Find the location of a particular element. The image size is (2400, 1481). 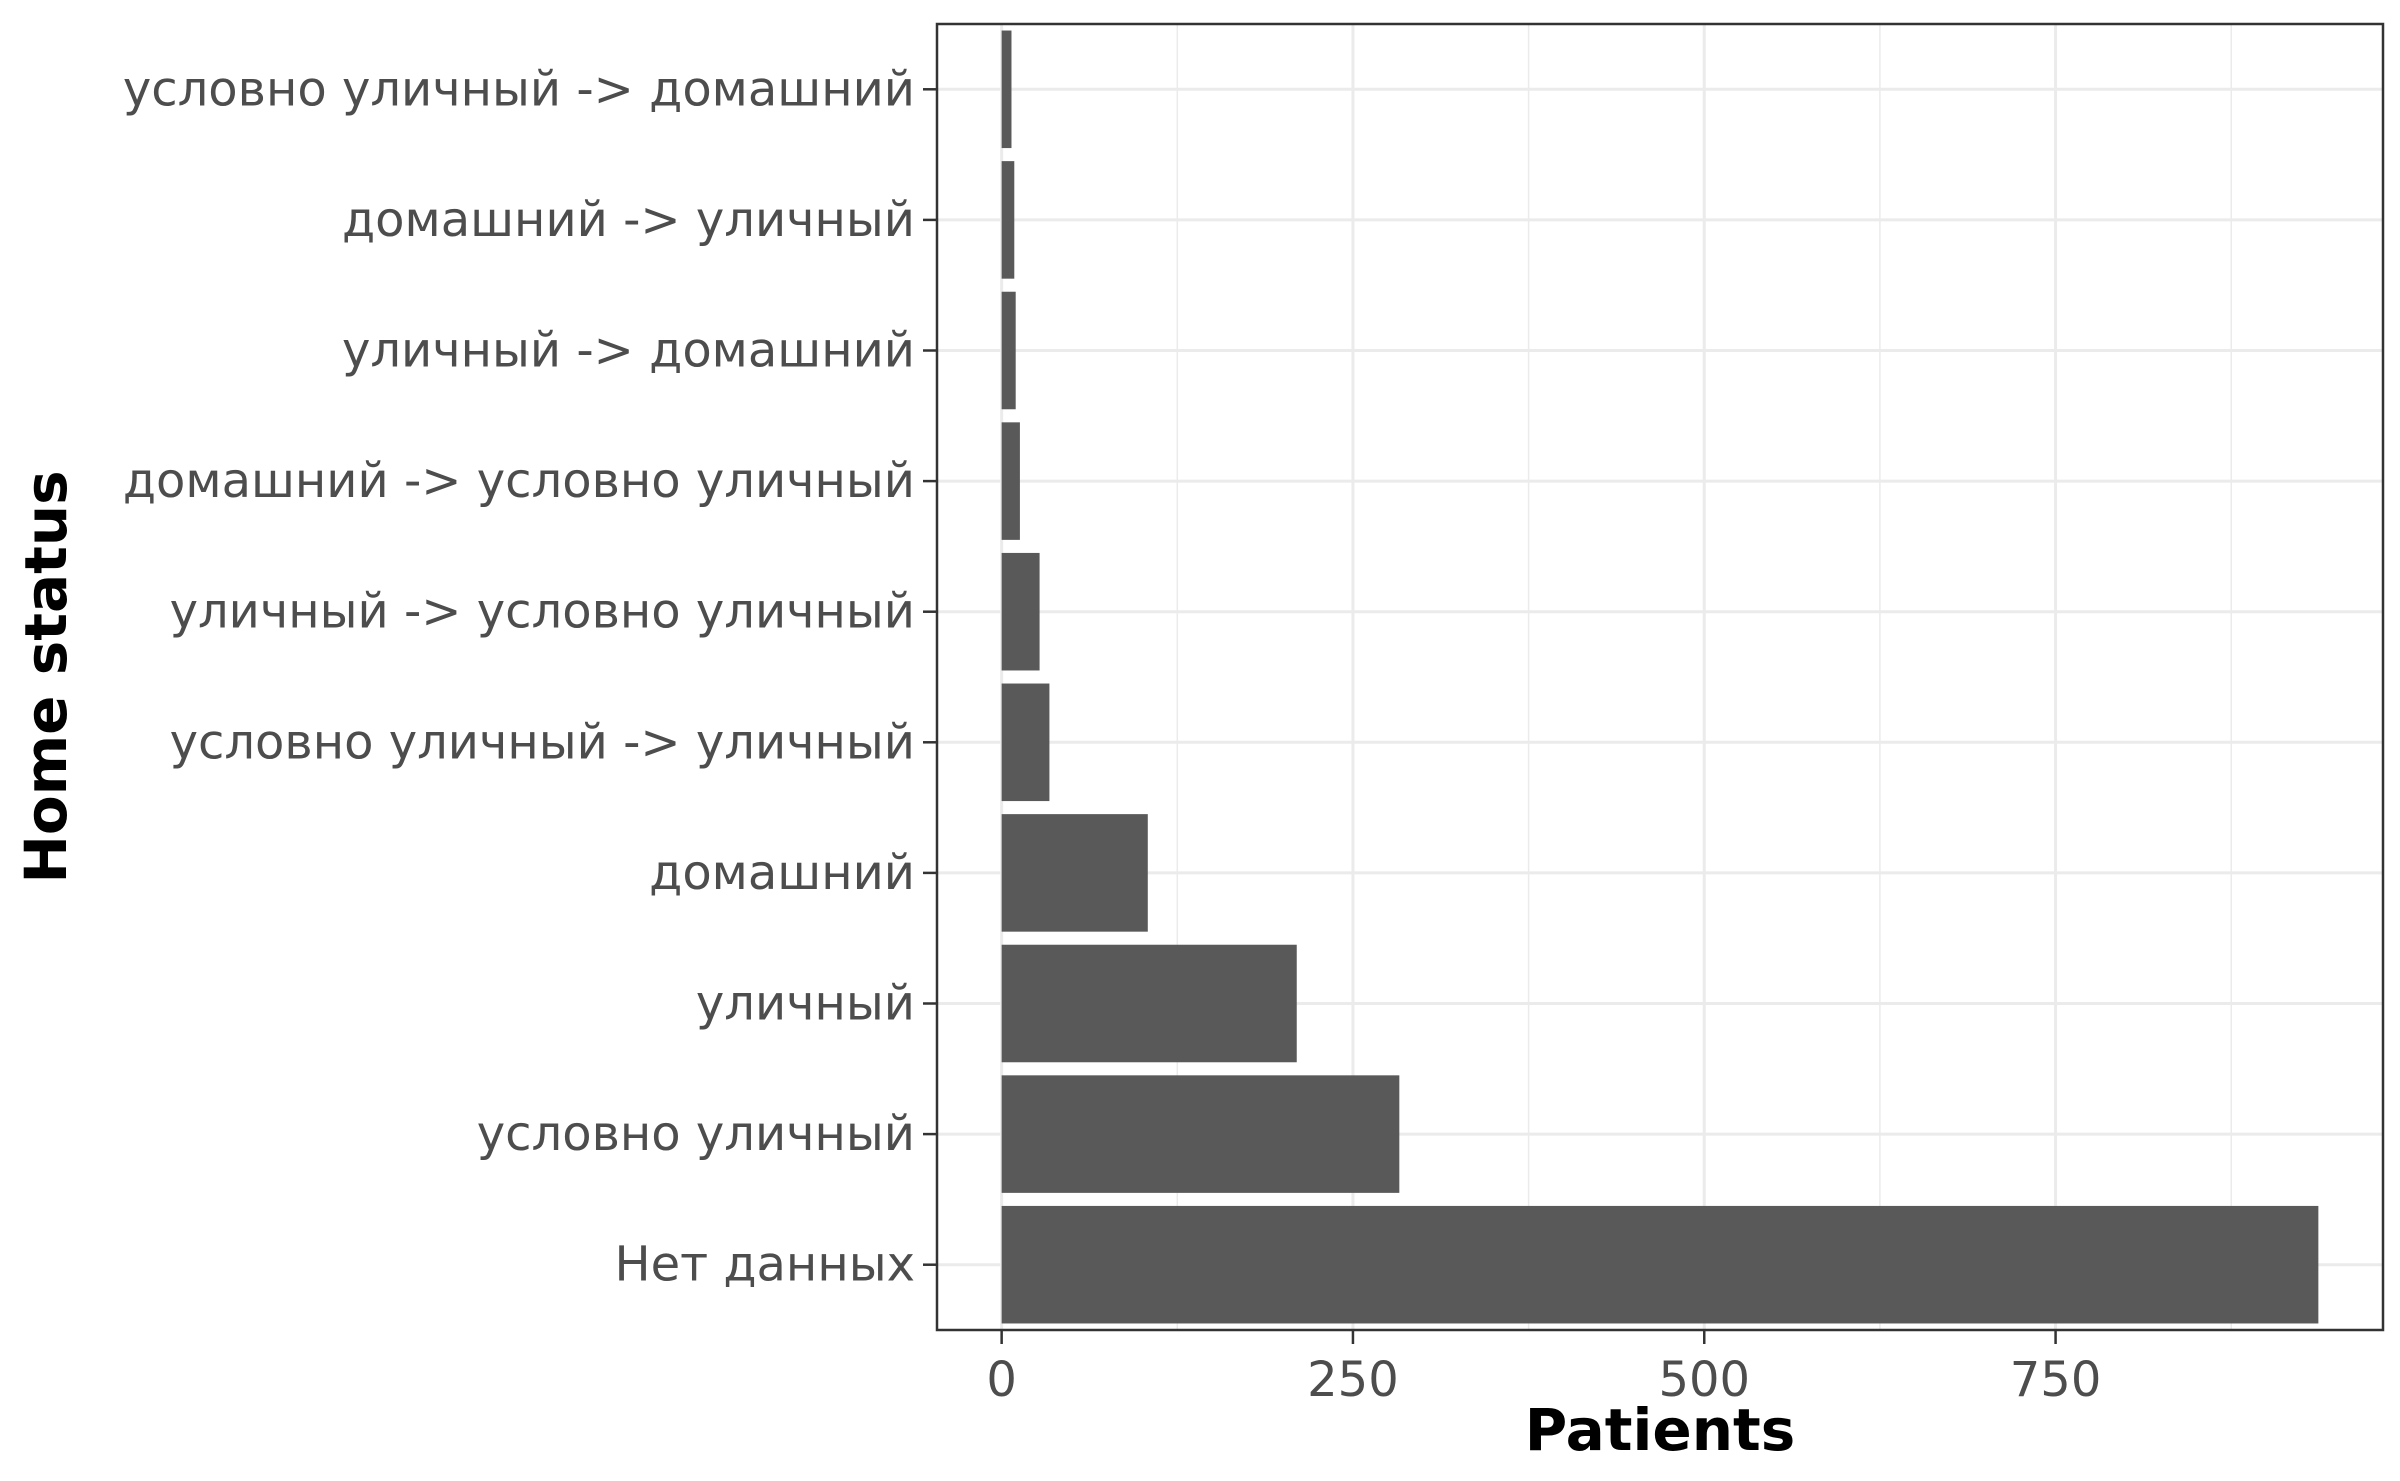

x-tick-label: 0 is located at coordinates (1001, 1380).